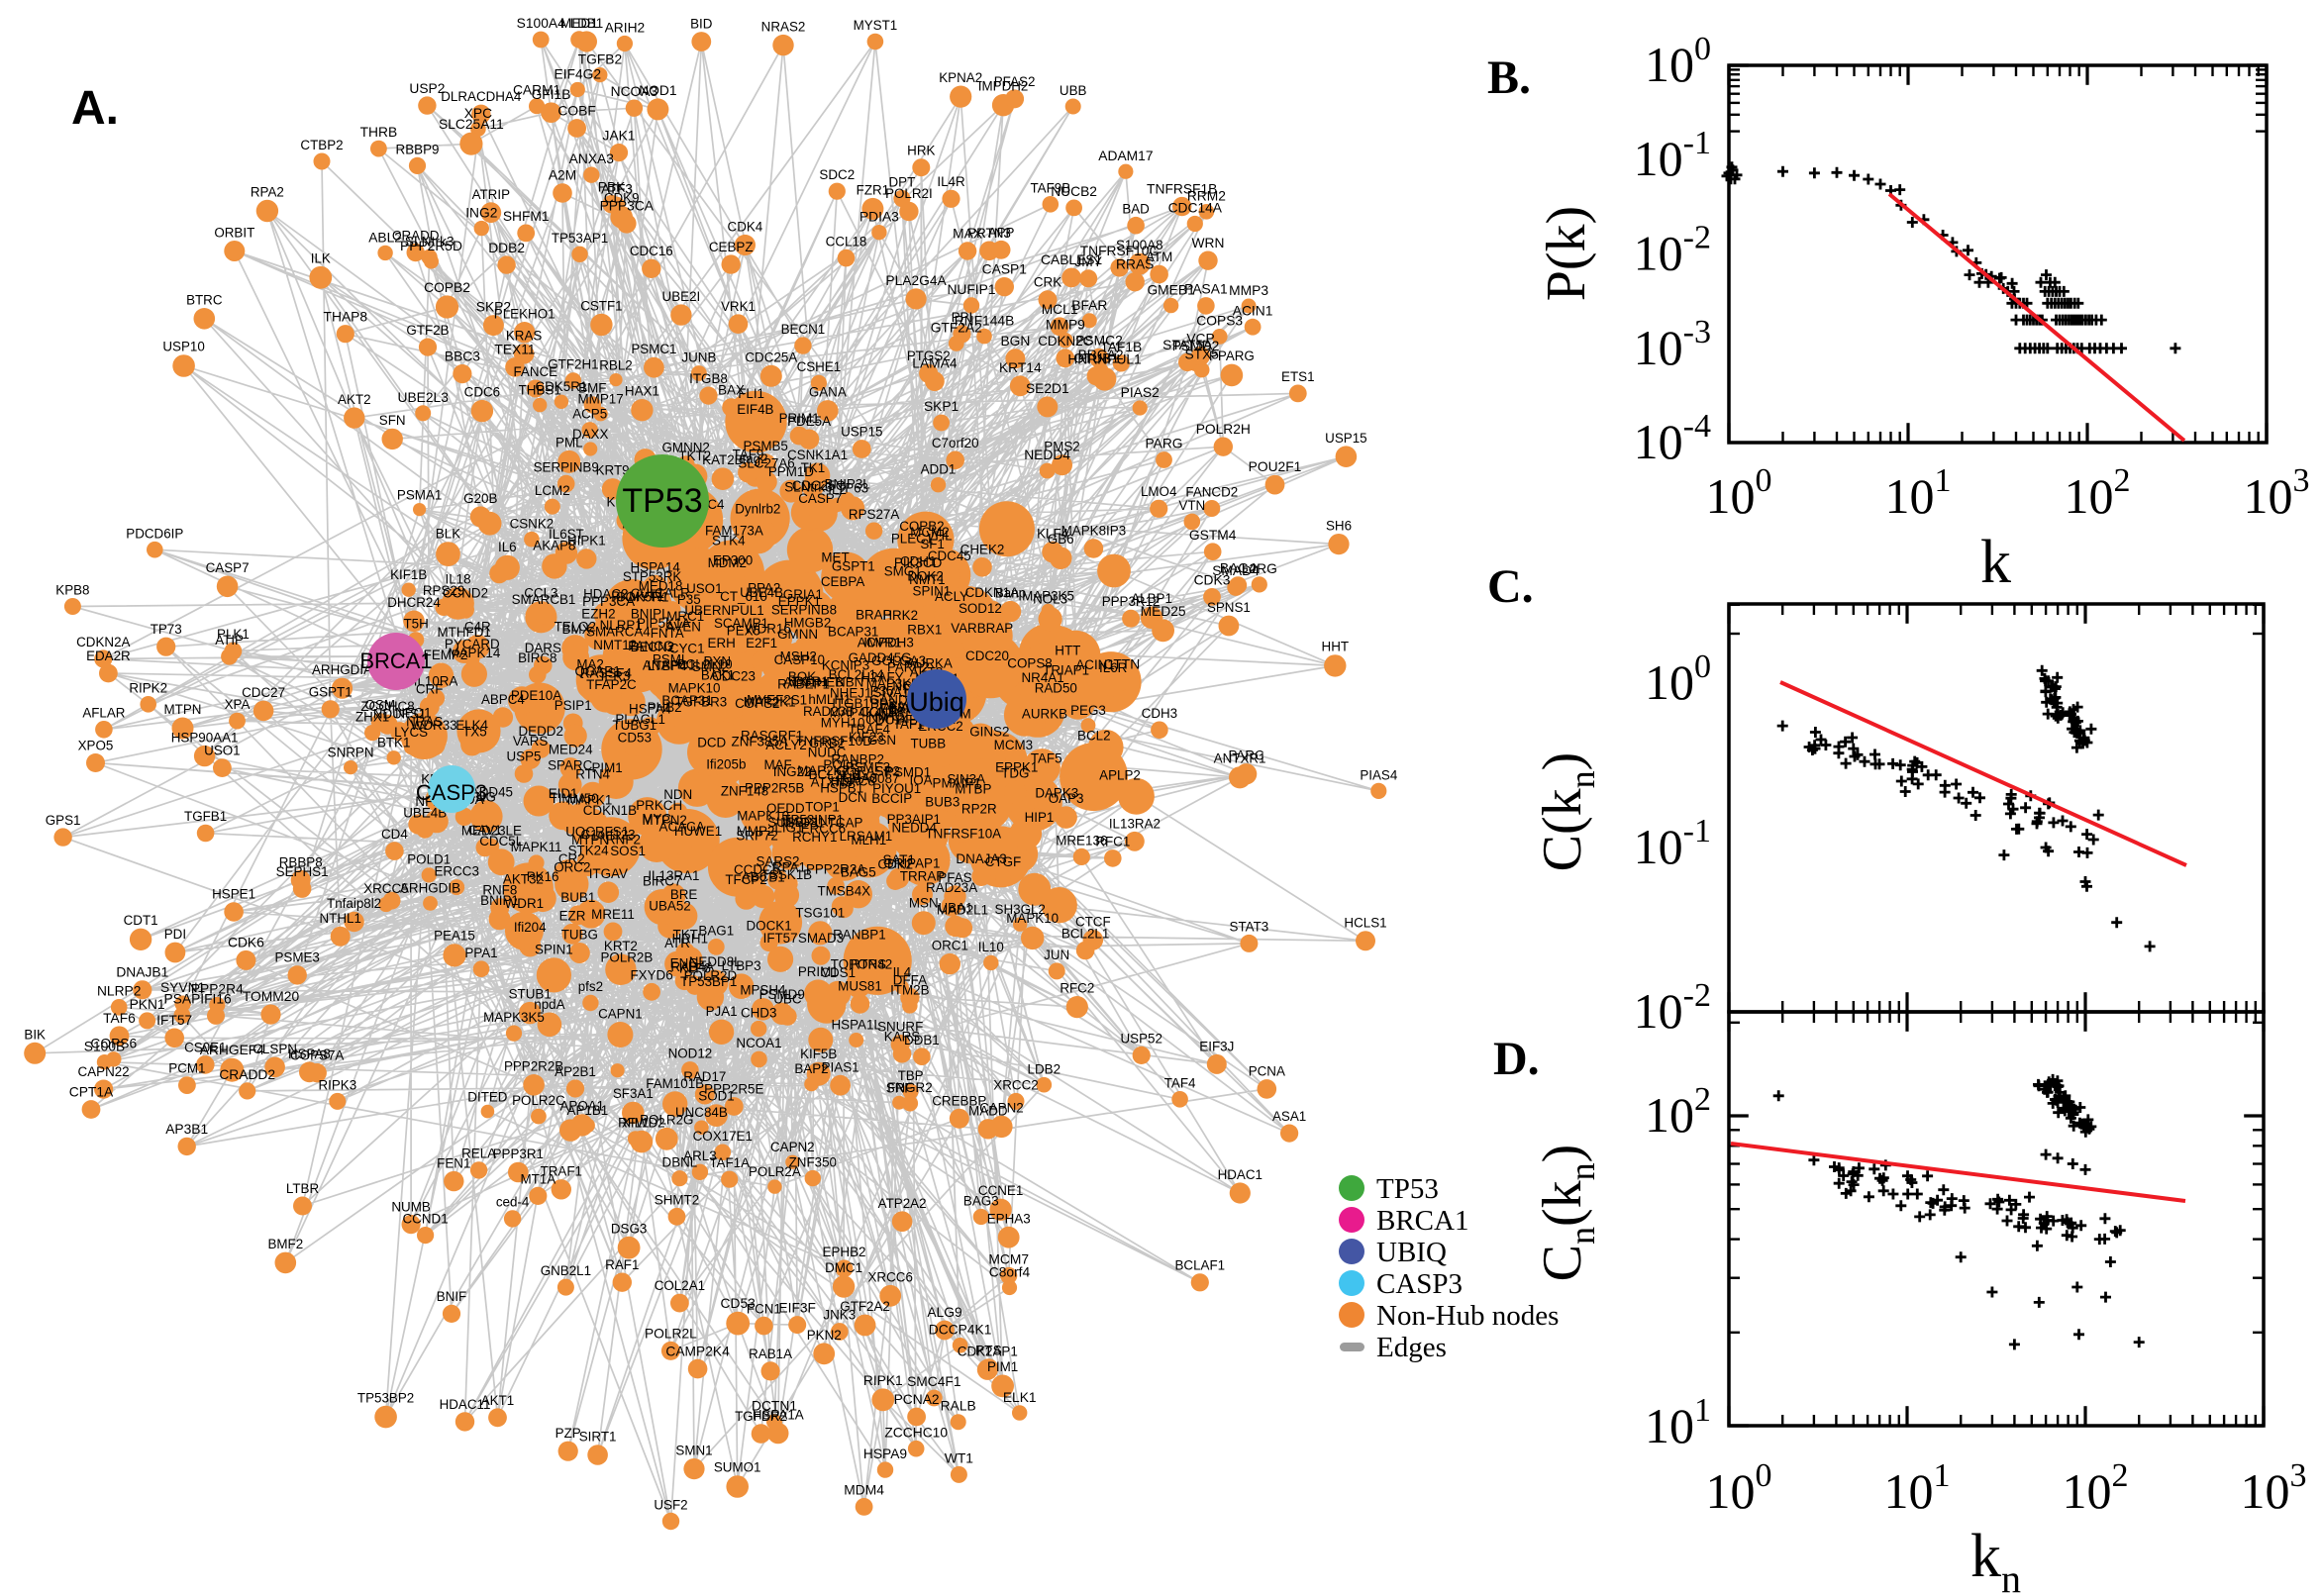 The width and height of the screenshot is (2323, 1596). I want to click on svg-text: FXYD6, so click(652, 974).